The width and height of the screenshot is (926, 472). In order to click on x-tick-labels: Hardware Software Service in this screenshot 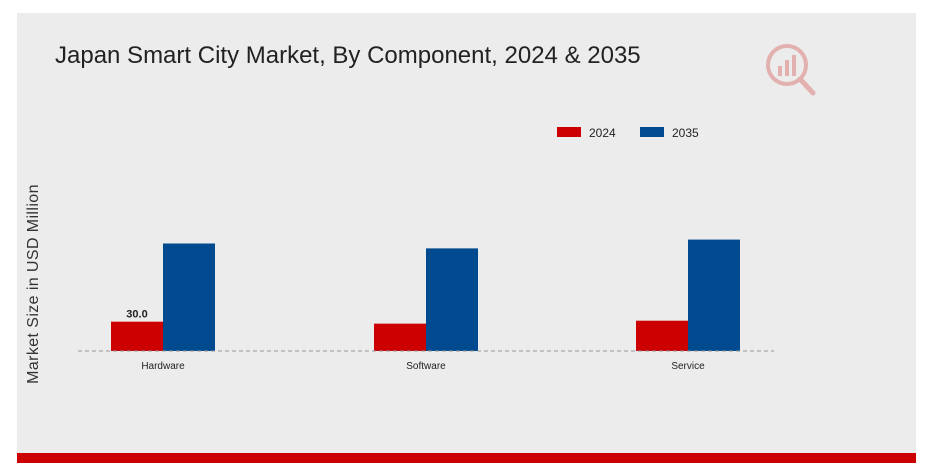, I will do `click(423, 366)`.